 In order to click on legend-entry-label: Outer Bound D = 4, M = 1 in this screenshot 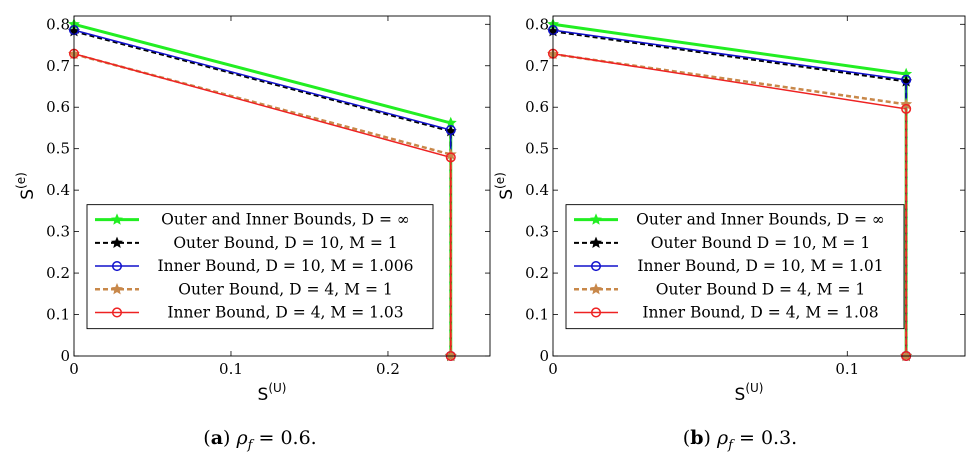, I will do `click(761, 289)`.